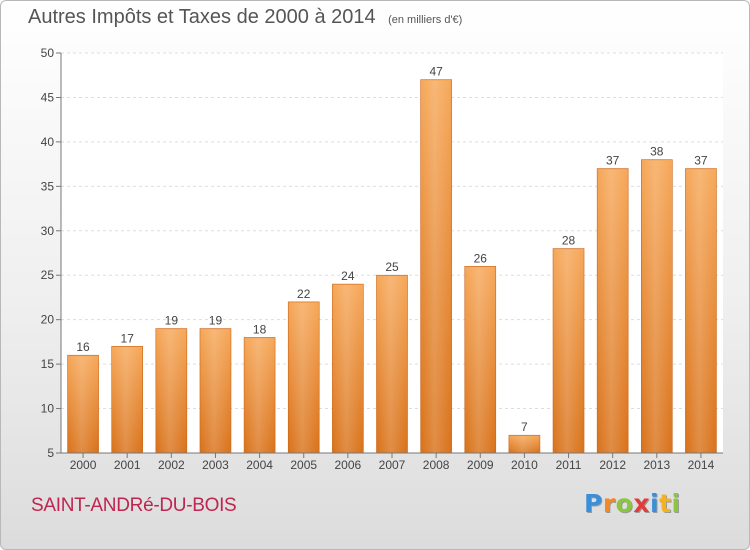 The height and width of the screenshot is (550, 750). I want to click on data-label: 26, so click(481, 258).